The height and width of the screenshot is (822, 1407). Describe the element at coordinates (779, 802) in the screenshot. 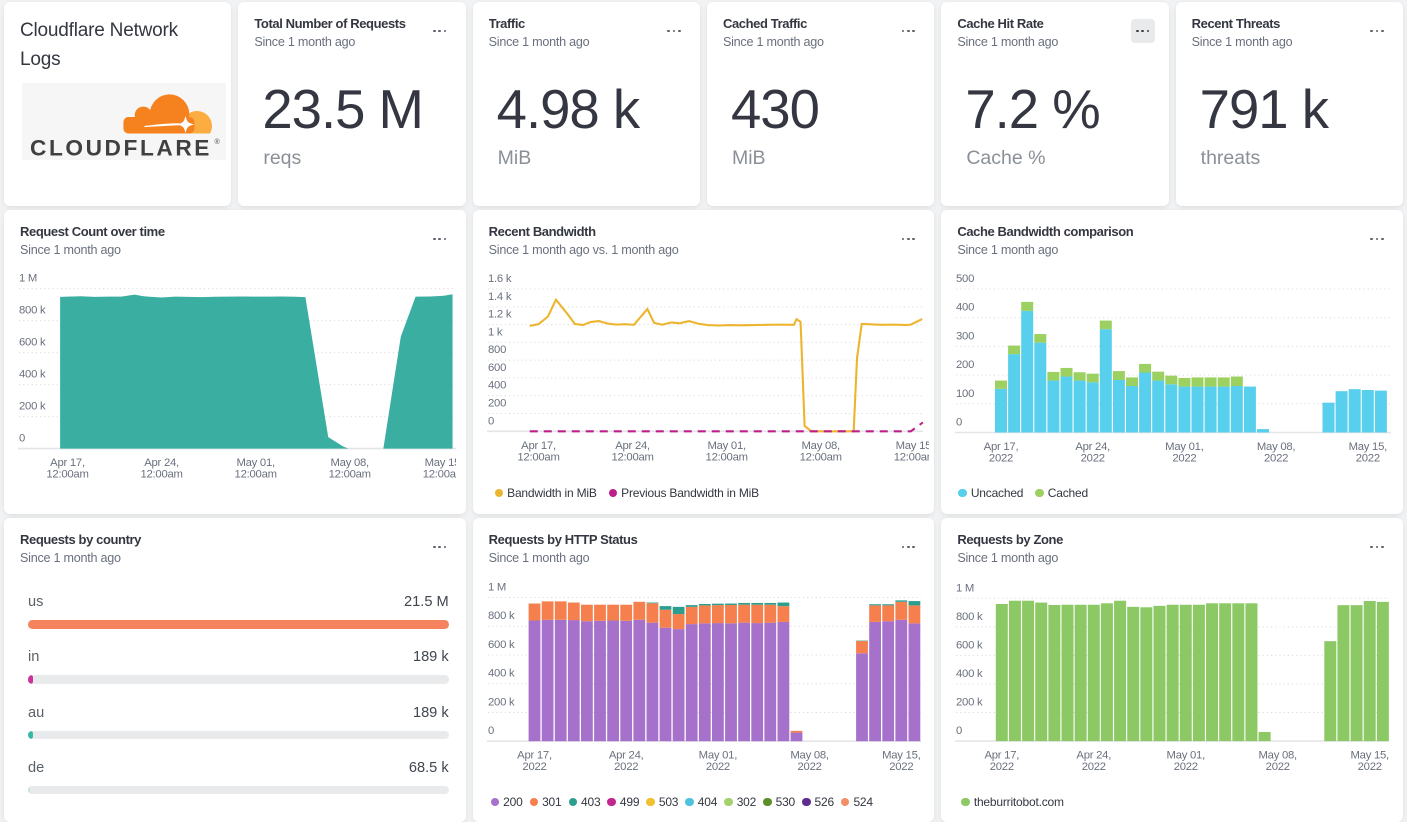

I see `legend-item: 530` at that location.